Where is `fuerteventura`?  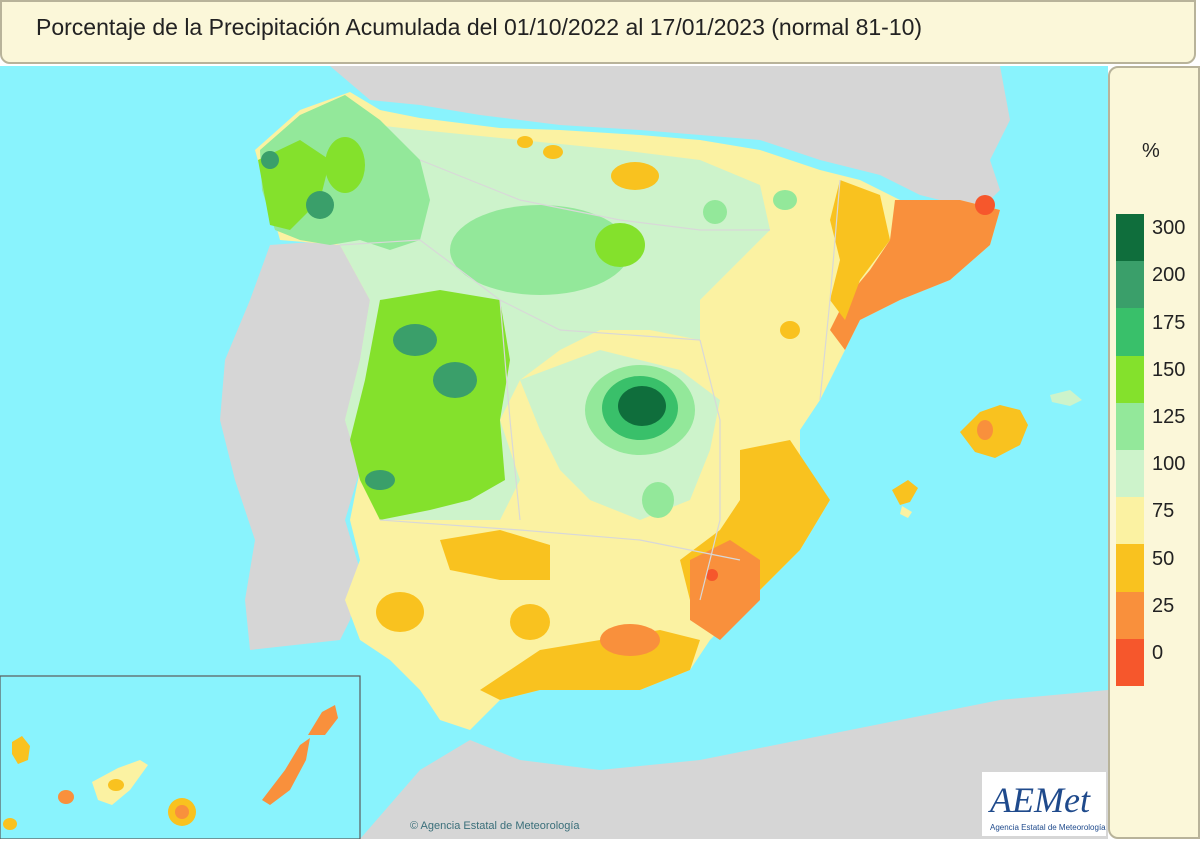 fuerteventura is located at coordinates (286, 771).